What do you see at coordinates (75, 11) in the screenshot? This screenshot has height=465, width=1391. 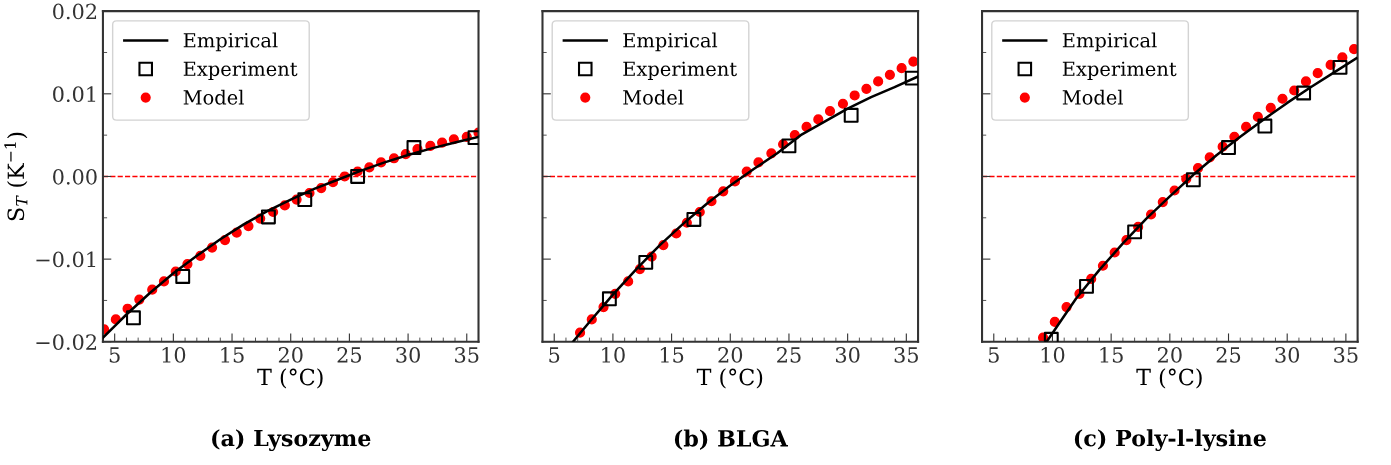 I see `y-tick-label: 0.02` at bounding box center [75, 11].